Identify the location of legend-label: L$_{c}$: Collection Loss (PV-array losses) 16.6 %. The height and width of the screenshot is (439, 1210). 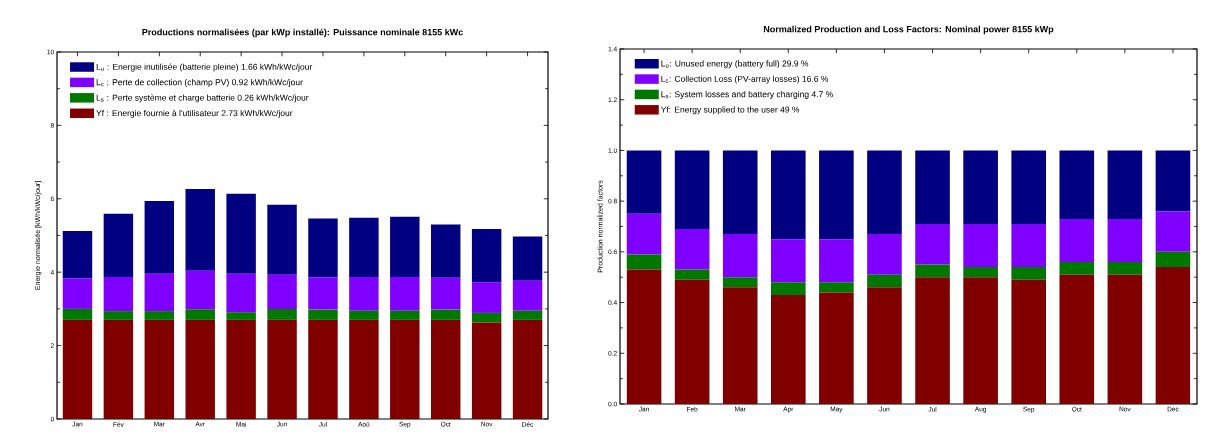
(745, 79).